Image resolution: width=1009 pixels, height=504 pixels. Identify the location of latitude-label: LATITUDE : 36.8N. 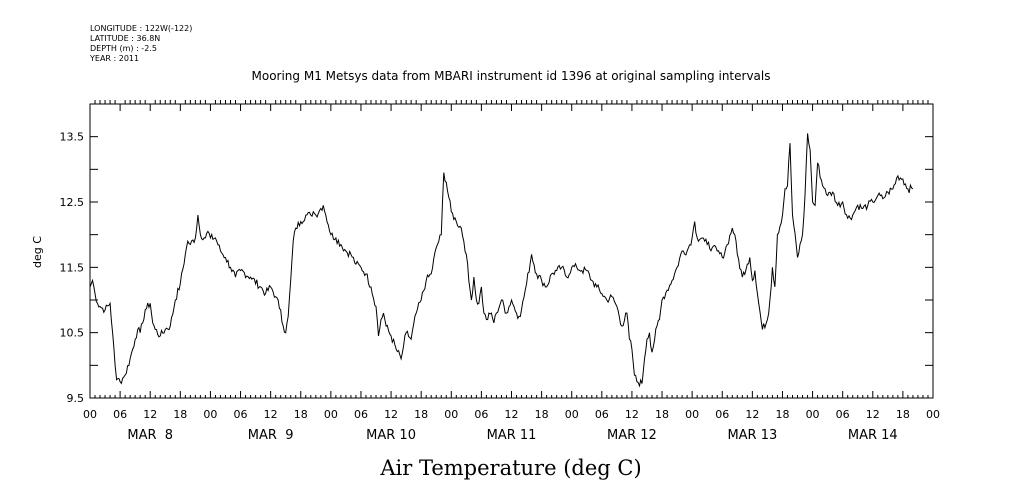
(125, 38).